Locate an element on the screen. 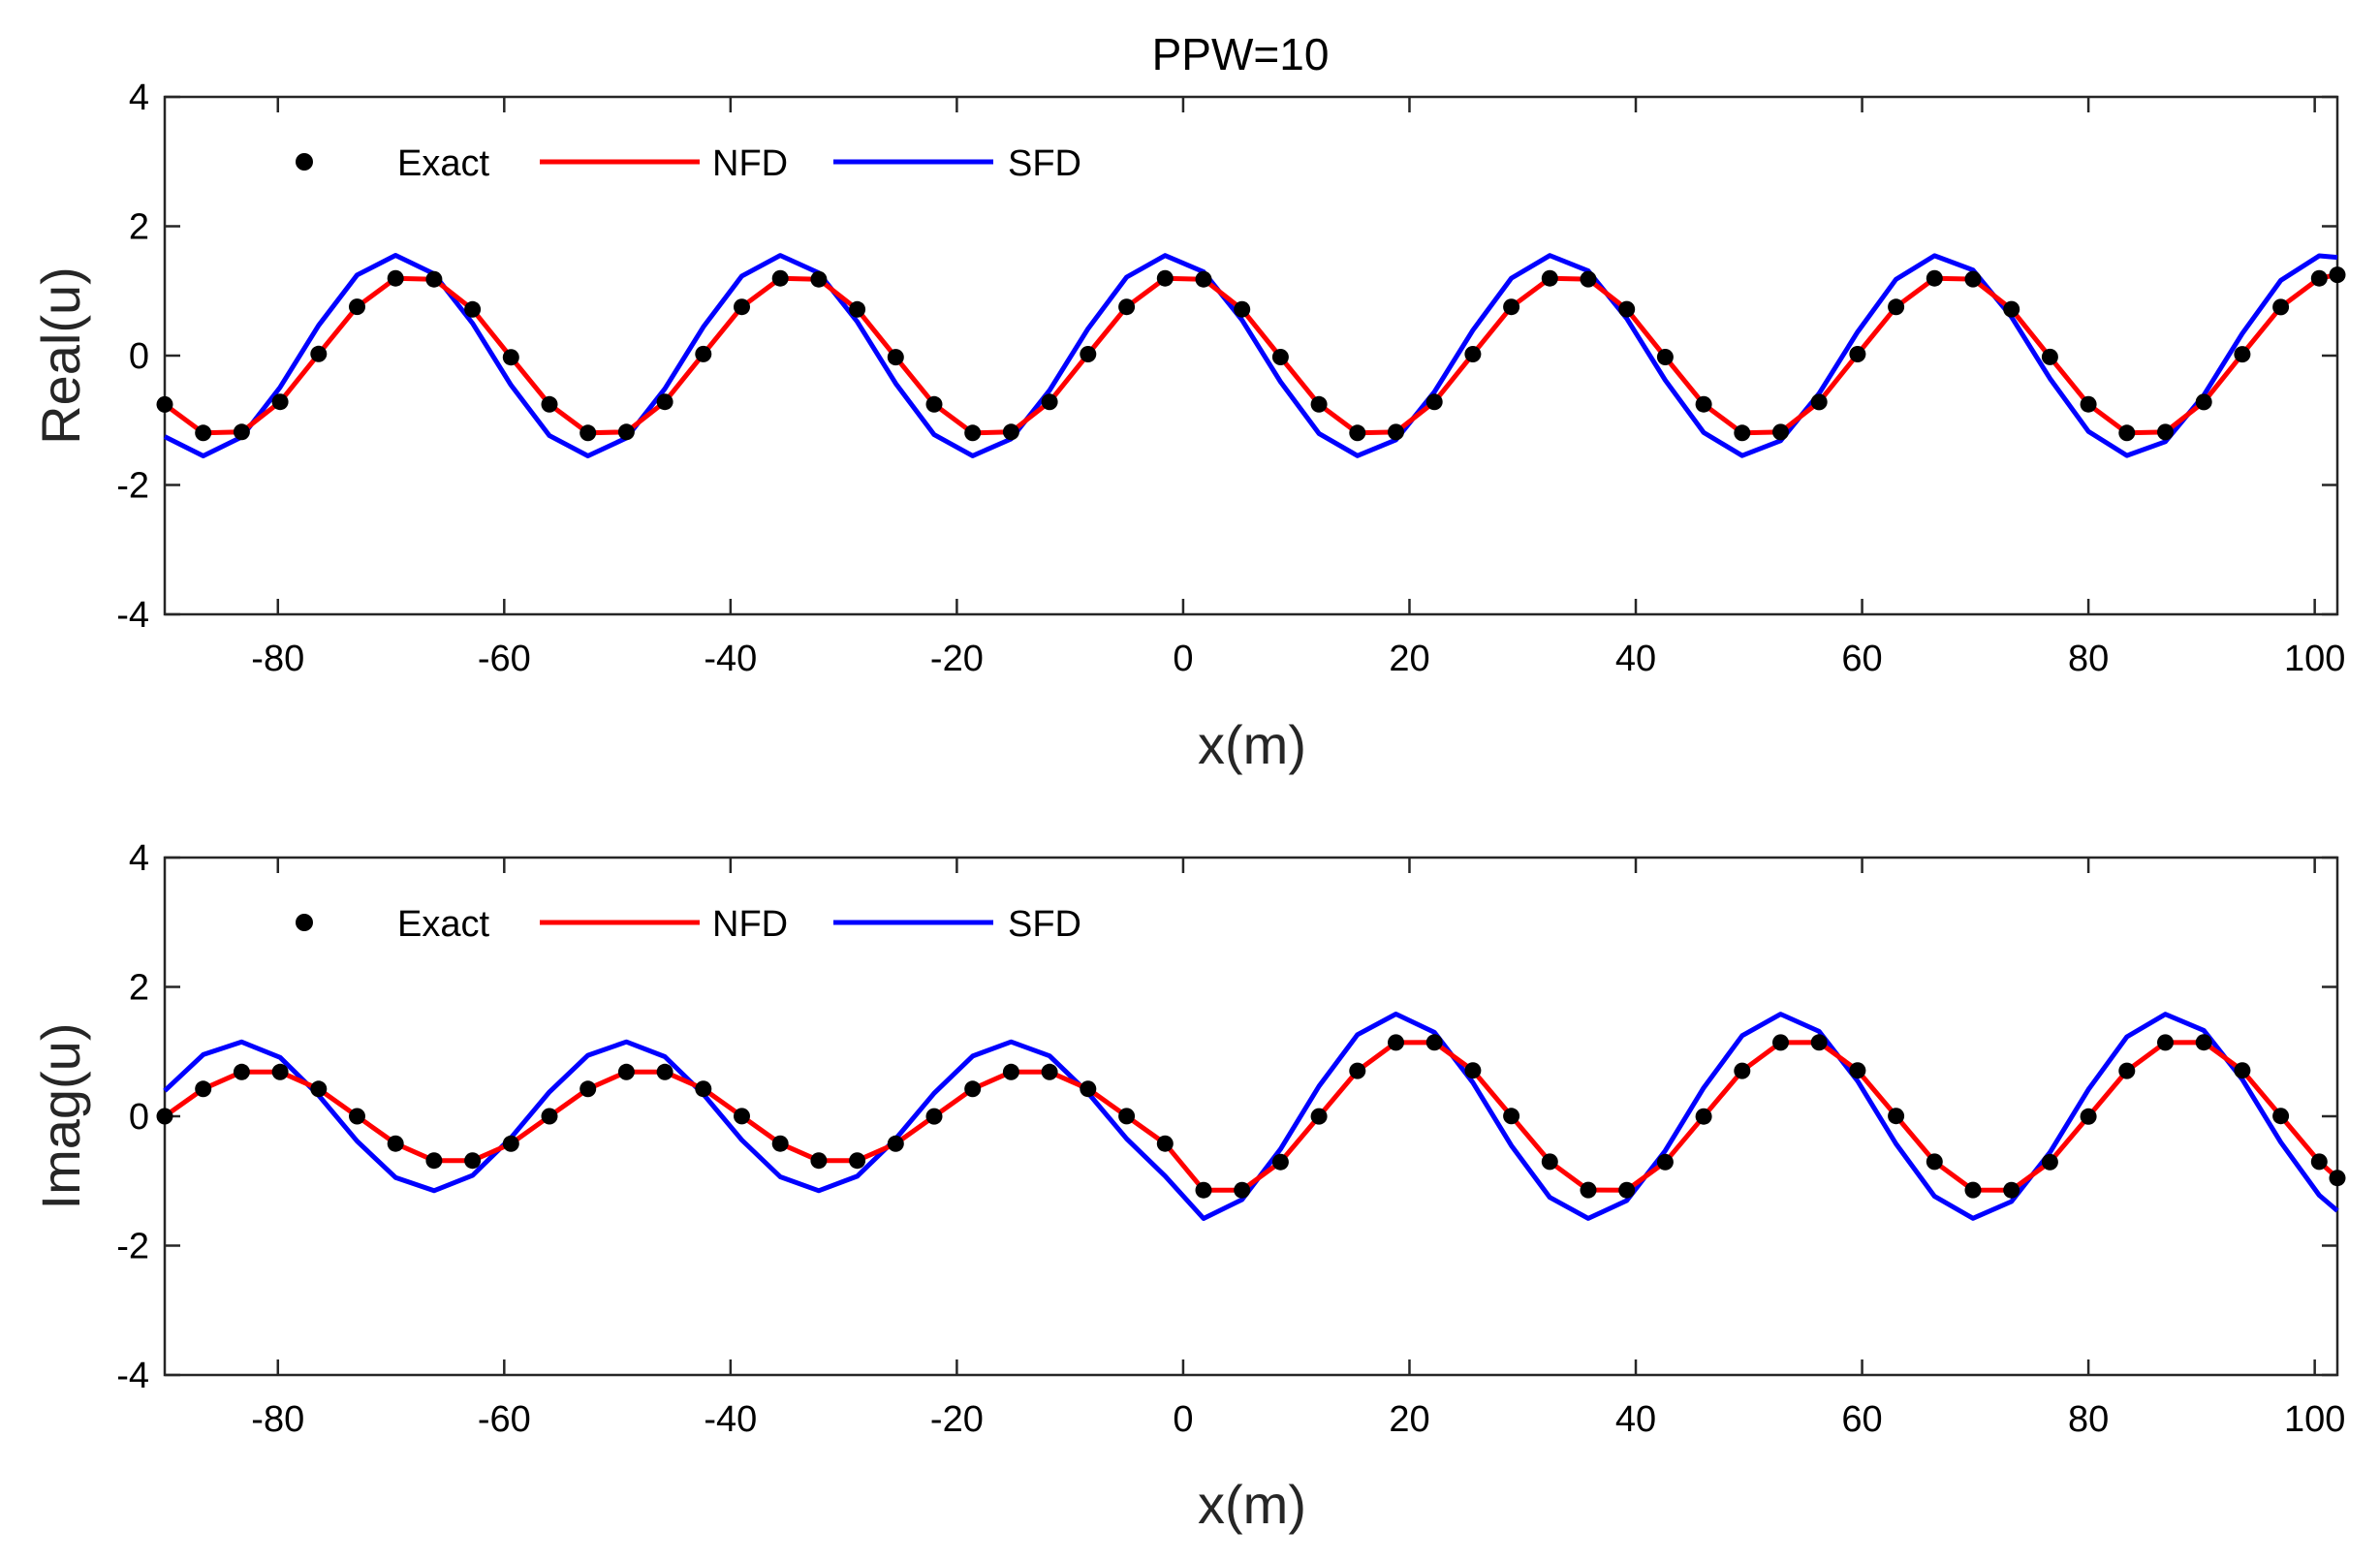 This screenshot has width=2380, height=1562. x-tick-label: 60 is located at coordinates (1862, 1419).